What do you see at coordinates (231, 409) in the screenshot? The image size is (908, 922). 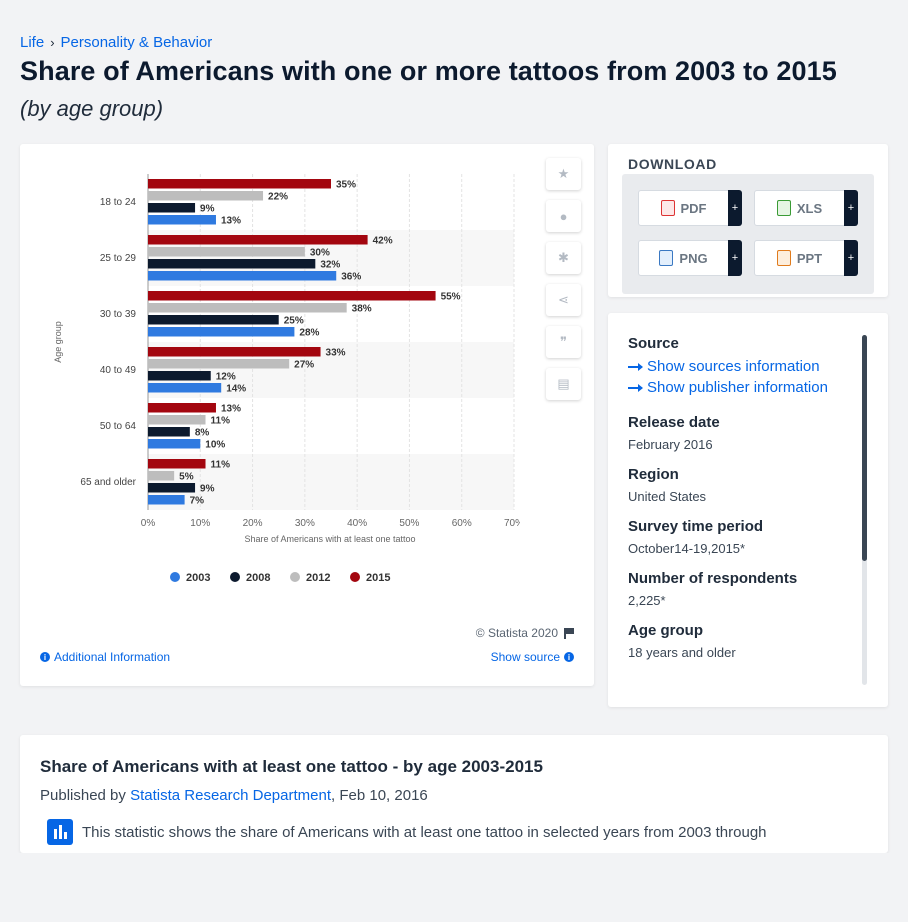 I see `data-label: 13%` at bounding box center [231, 409].